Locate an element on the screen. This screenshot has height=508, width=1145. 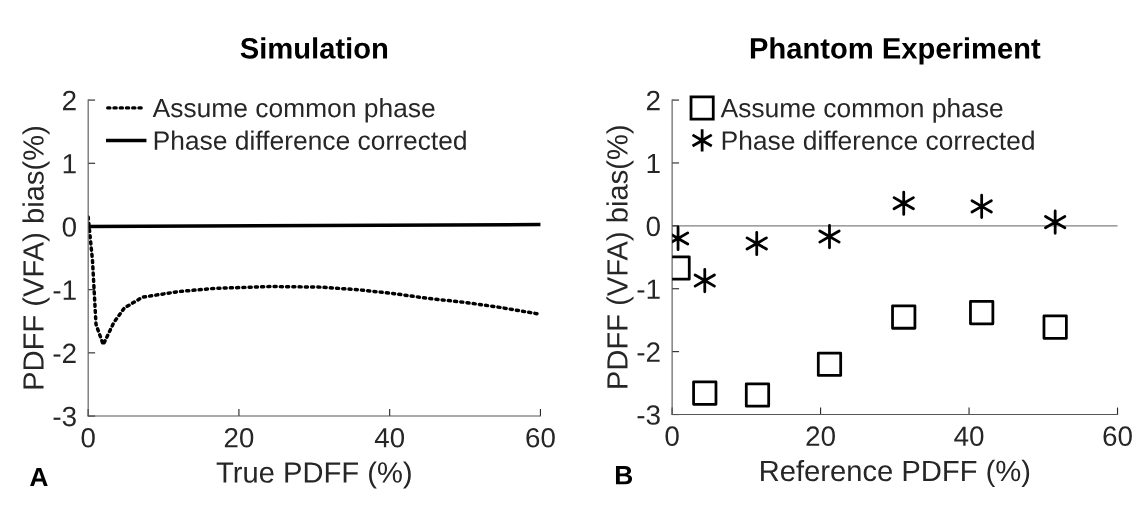
line-series is located at coordinates (314, 281).